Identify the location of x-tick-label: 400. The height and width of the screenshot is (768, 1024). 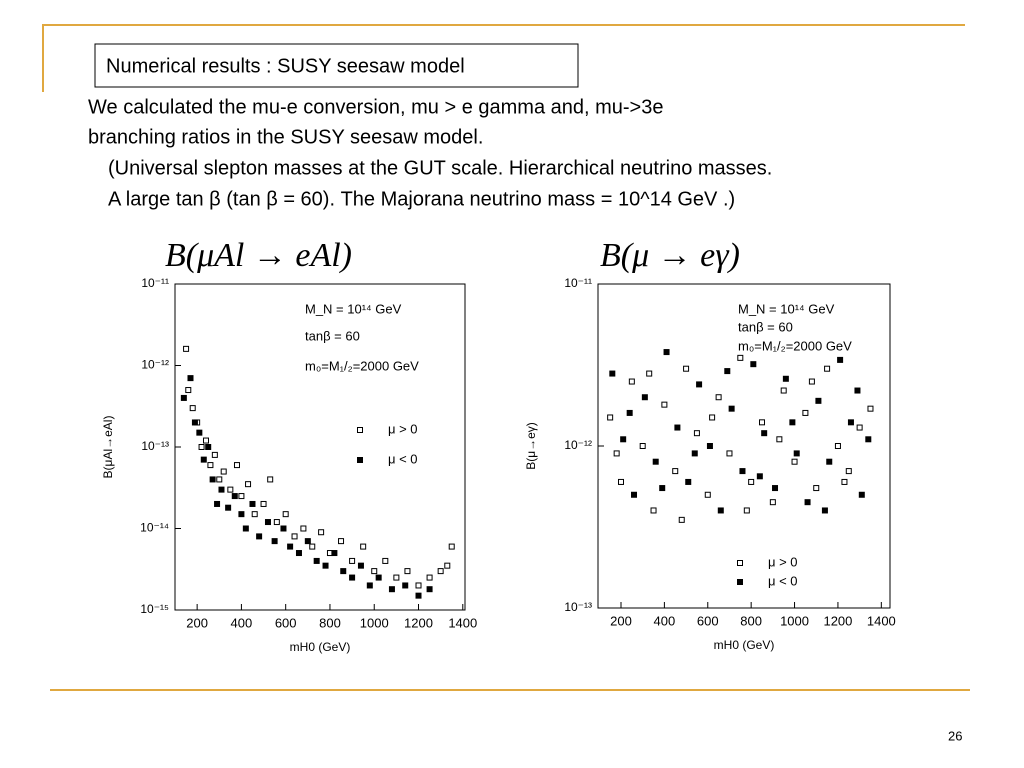
(242, 622).